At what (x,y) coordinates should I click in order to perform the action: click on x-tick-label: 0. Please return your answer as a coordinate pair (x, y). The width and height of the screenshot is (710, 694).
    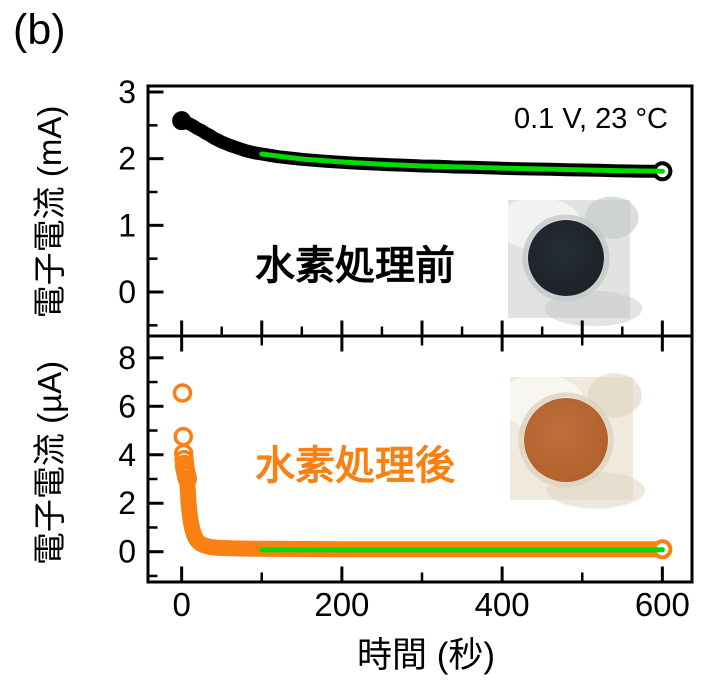
    Looking at the image, I should click on (181, 604).